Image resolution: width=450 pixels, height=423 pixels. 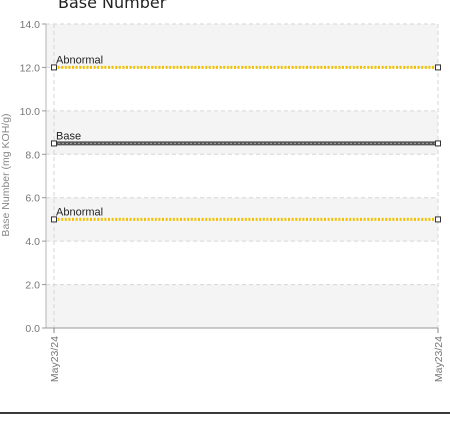 I want to click on y-tick-label: 14.0, so click(x=30, y=25).